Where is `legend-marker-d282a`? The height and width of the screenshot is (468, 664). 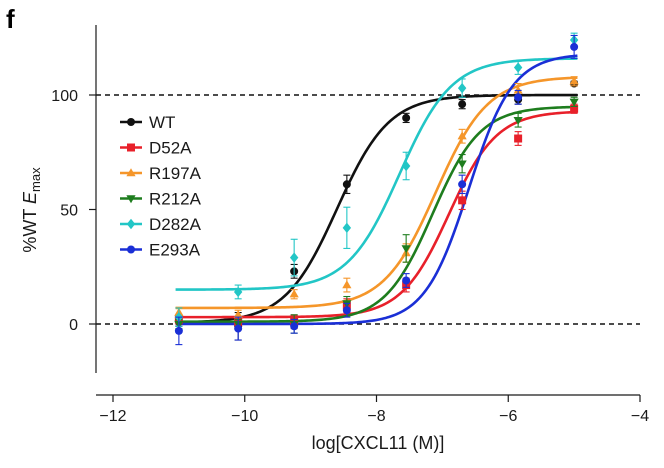 legend-marker-d282a is located at coordinates (131, 224).